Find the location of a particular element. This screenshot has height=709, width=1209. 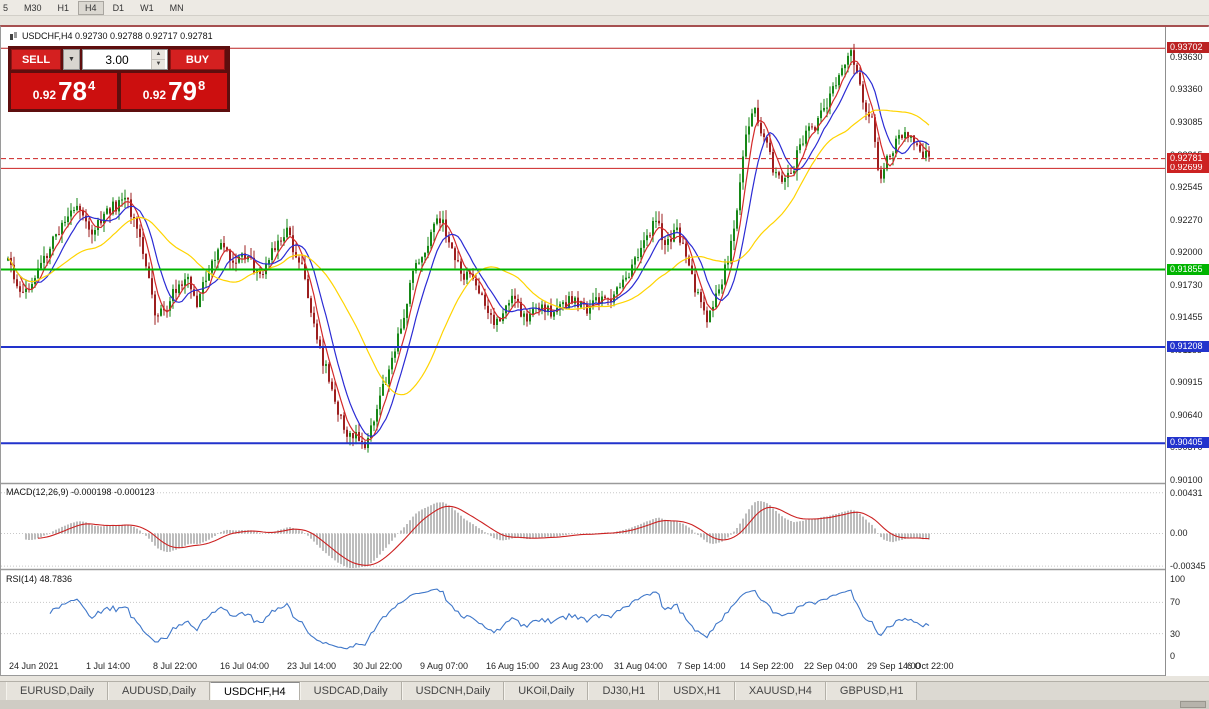

timeframe-button-d1: D1 is located at coordinates (119, 8).